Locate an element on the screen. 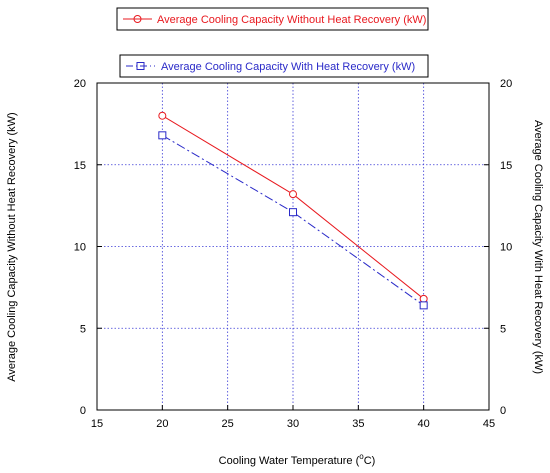 The width and height of the screenshot is (550, 473). x-axis-title: Cooling Water Temperature (oC) is located at coordinates (297, 459).